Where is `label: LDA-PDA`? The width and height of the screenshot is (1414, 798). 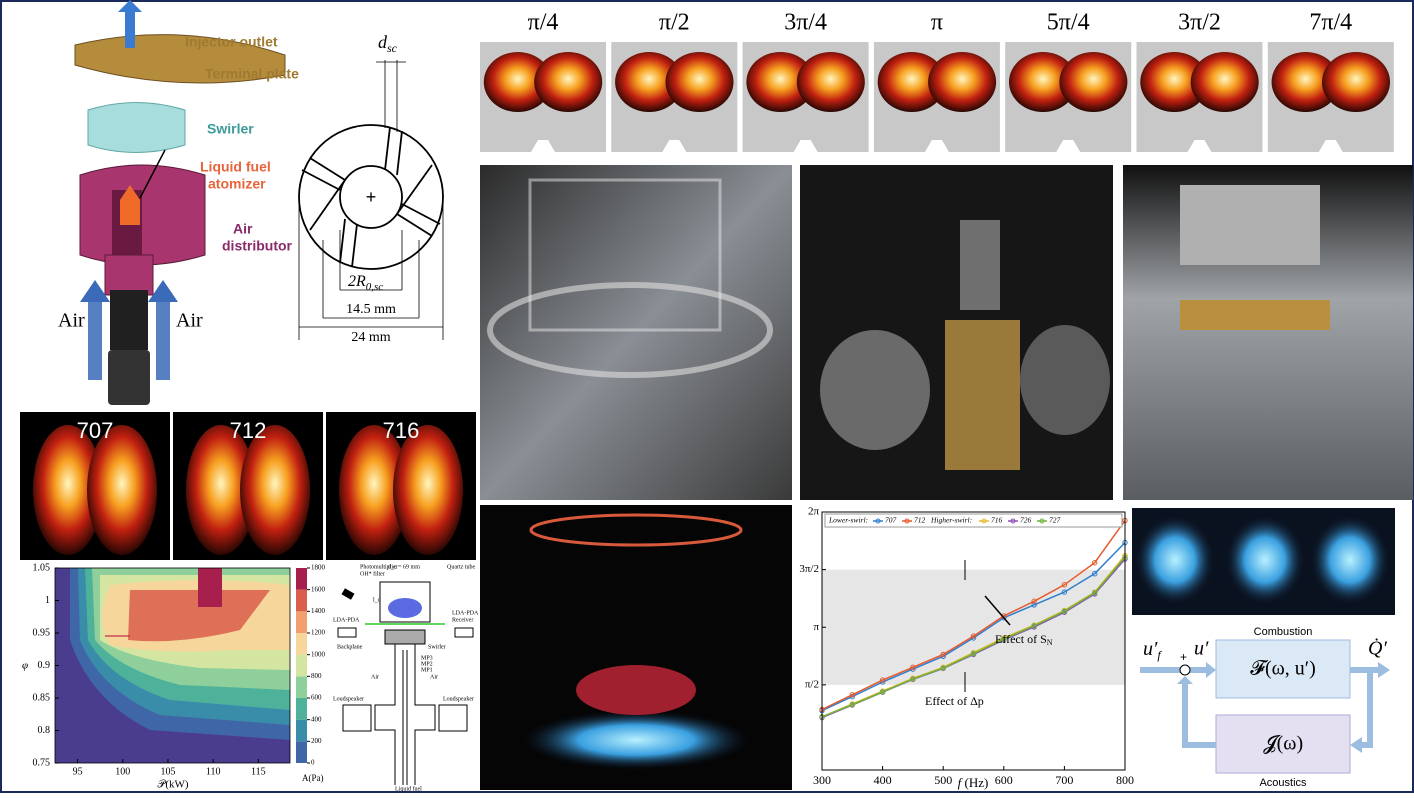 label: LDA-PDA is located at coordinates (465, 613).